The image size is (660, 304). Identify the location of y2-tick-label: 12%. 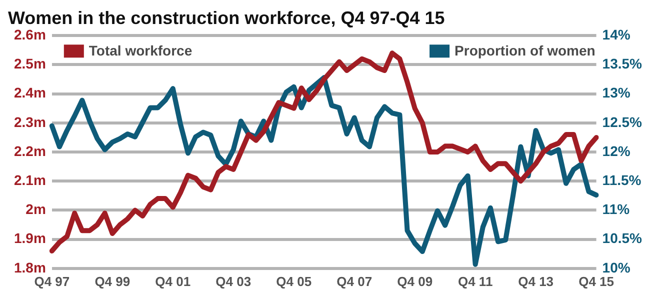
(616, 150).